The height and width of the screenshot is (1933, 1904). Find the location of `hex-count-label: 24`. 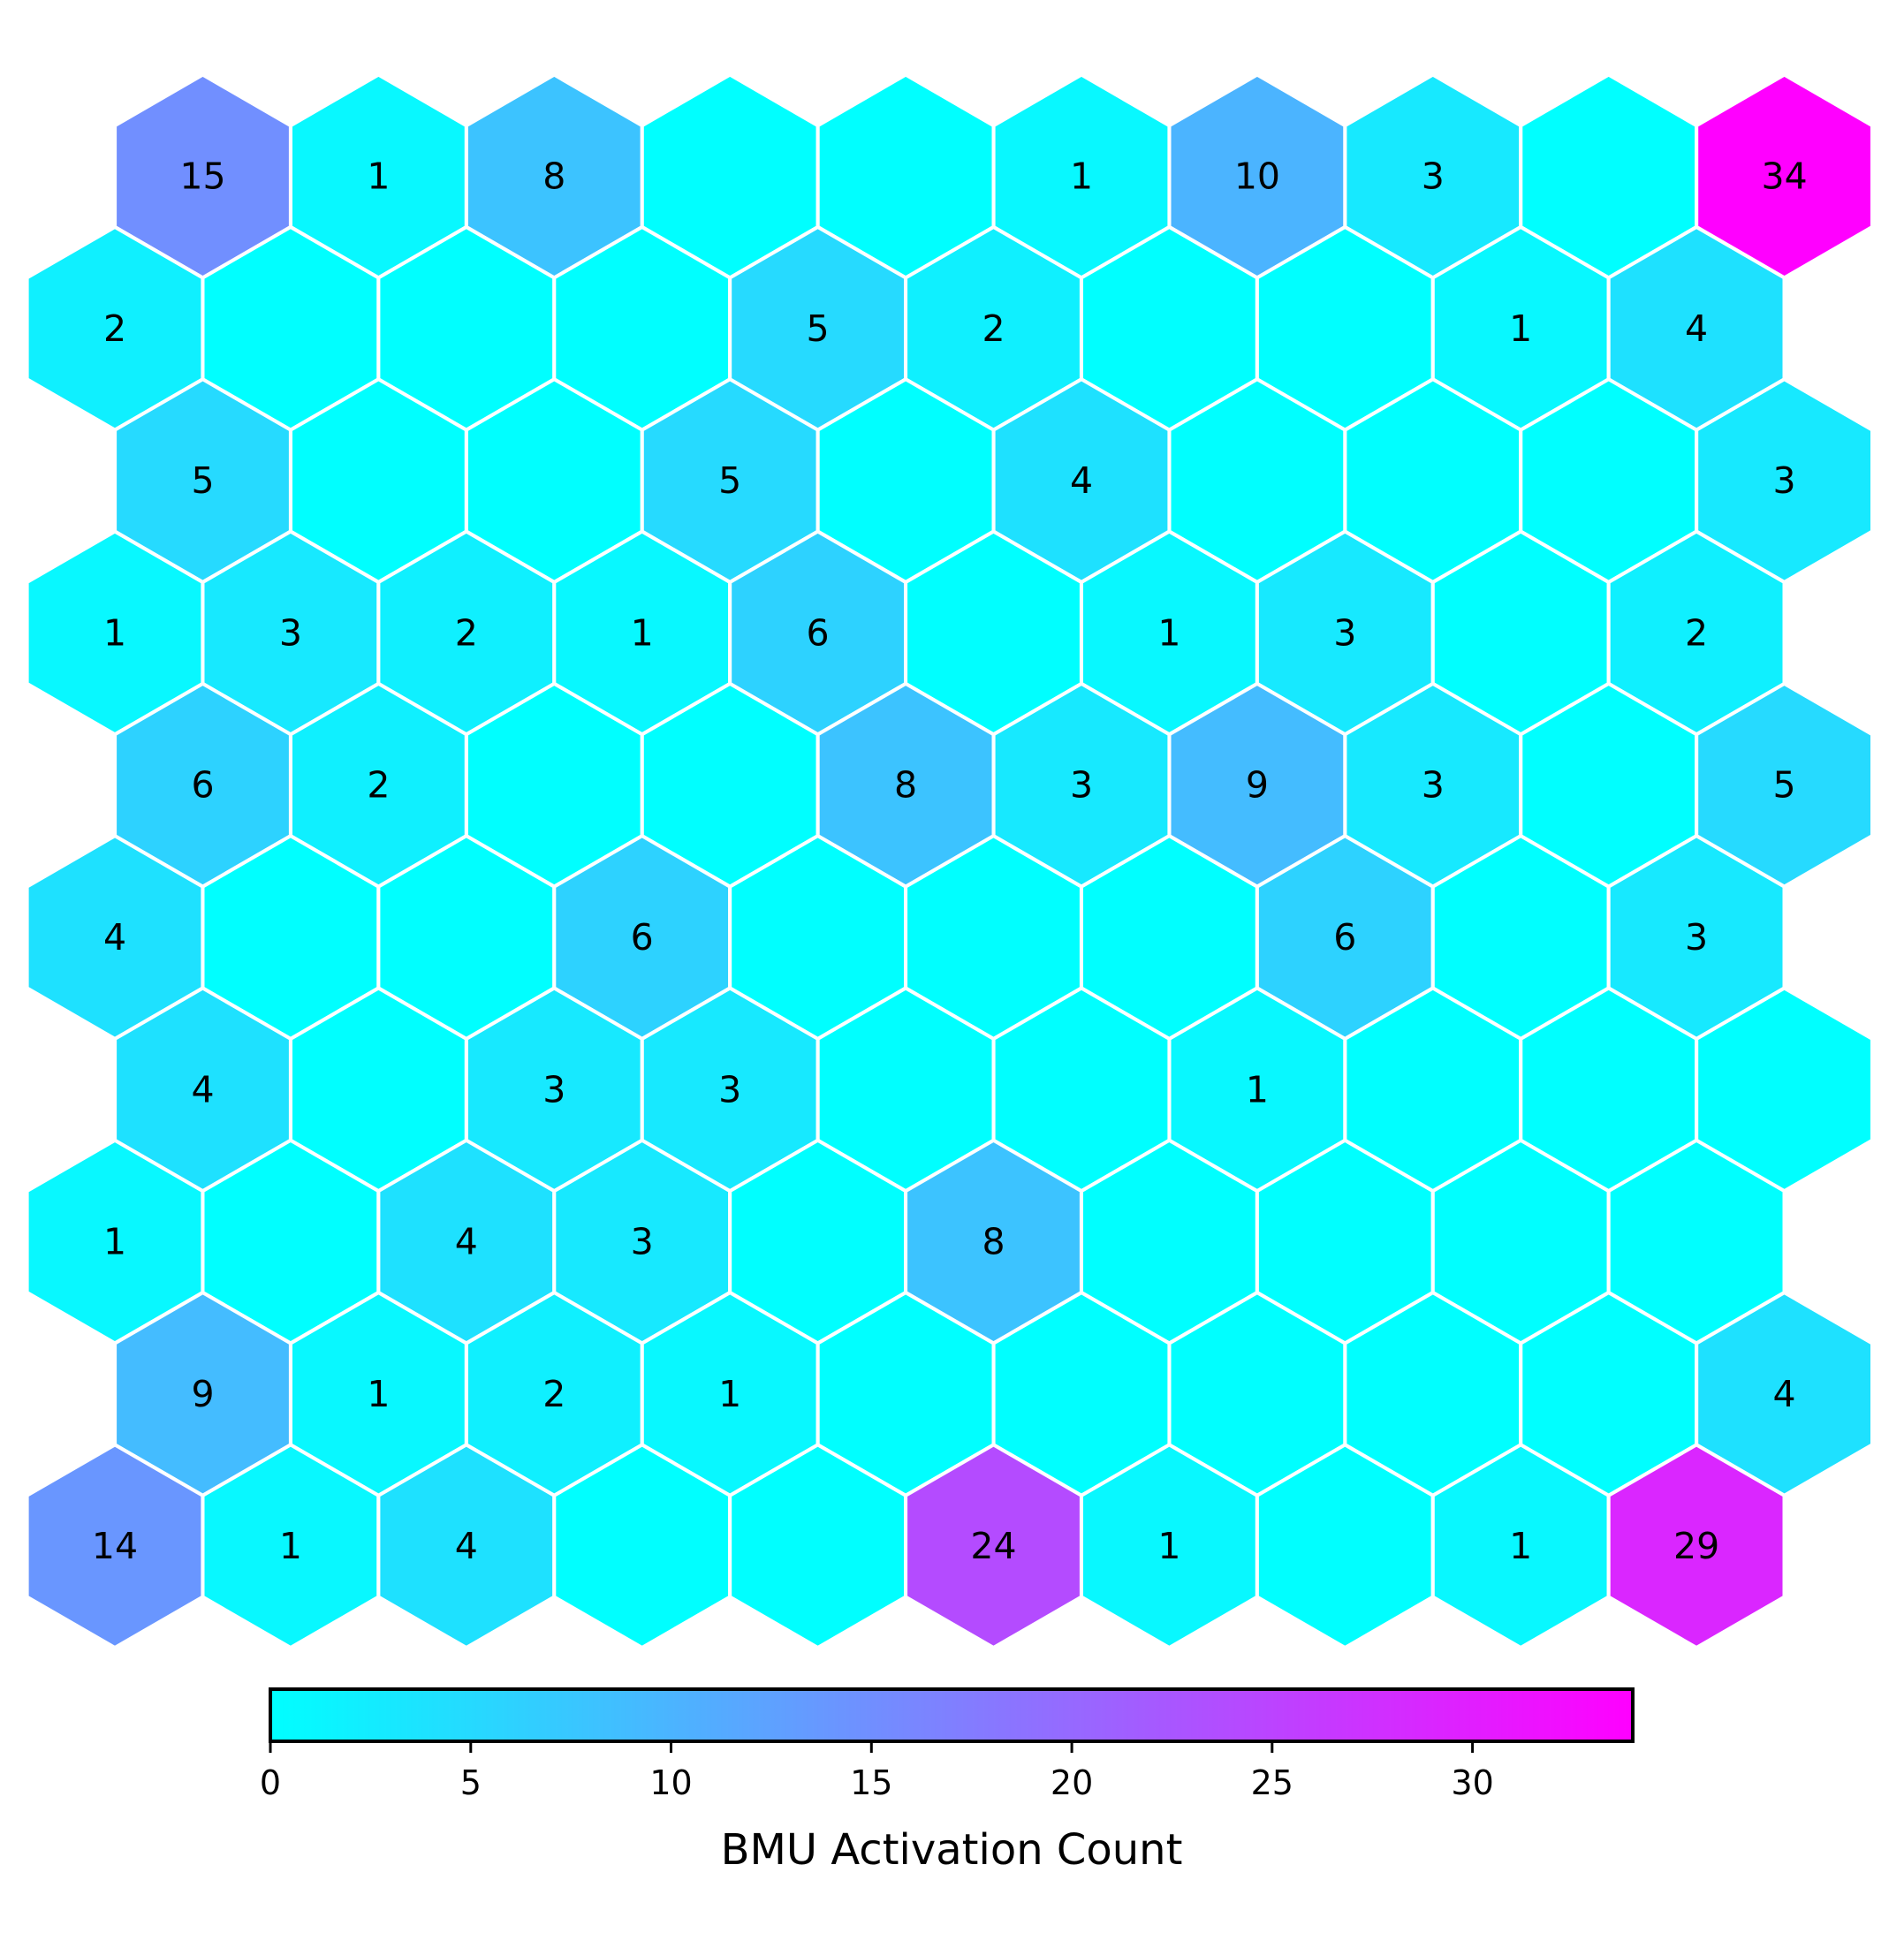

hex-count-label: 24 is located at coordinates (993, 1546).